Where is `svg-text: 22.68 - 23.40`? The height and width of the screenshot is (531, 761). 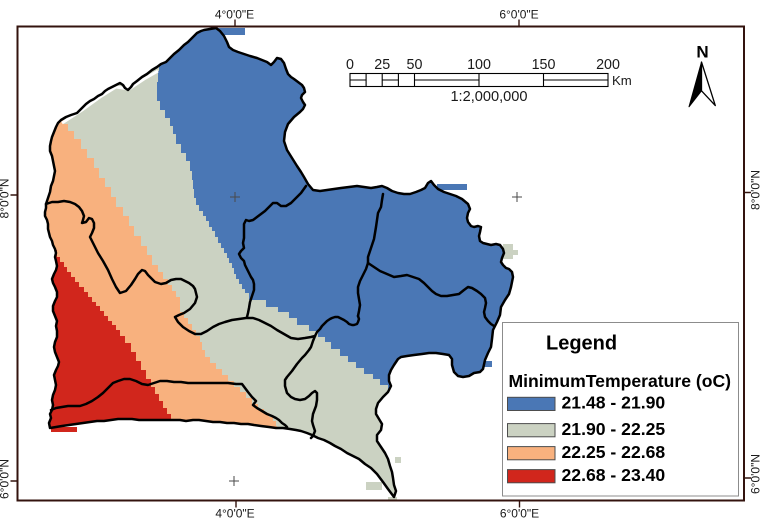 svg-text: 22.68 - 23.40 is located at coordinates (614, 475).